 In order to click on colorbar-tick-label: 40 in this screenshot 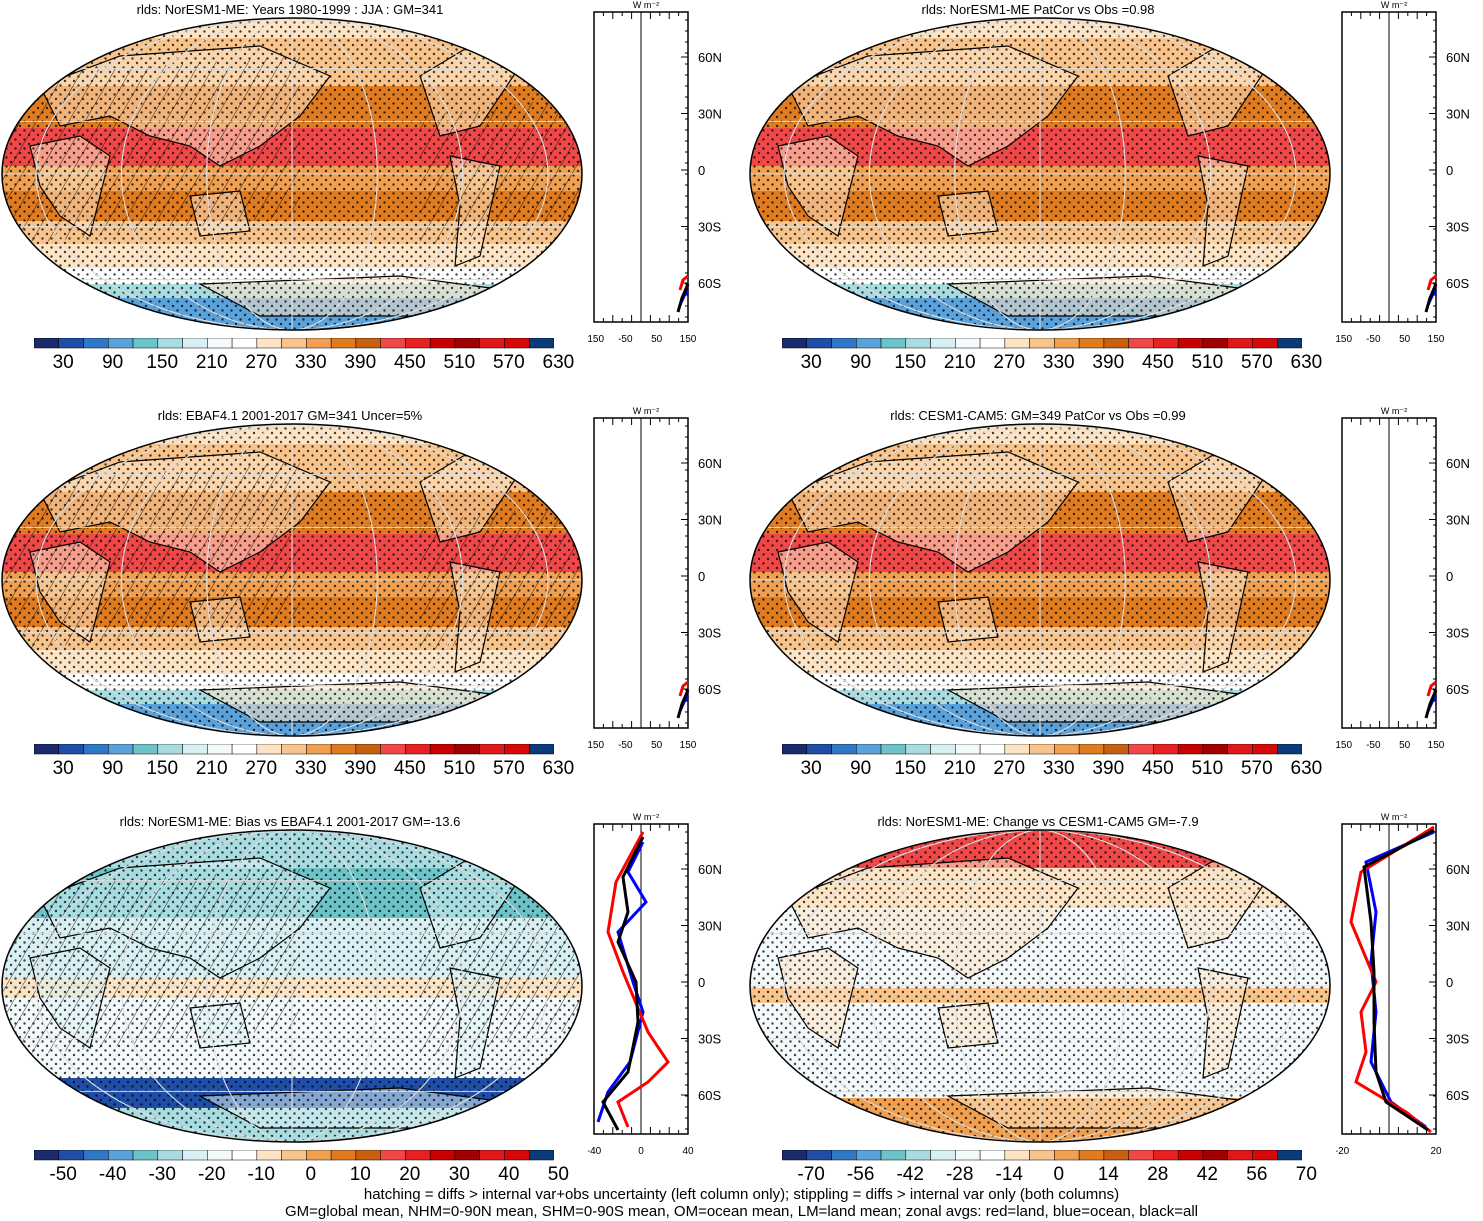, I will do `click(509, 1174)`.